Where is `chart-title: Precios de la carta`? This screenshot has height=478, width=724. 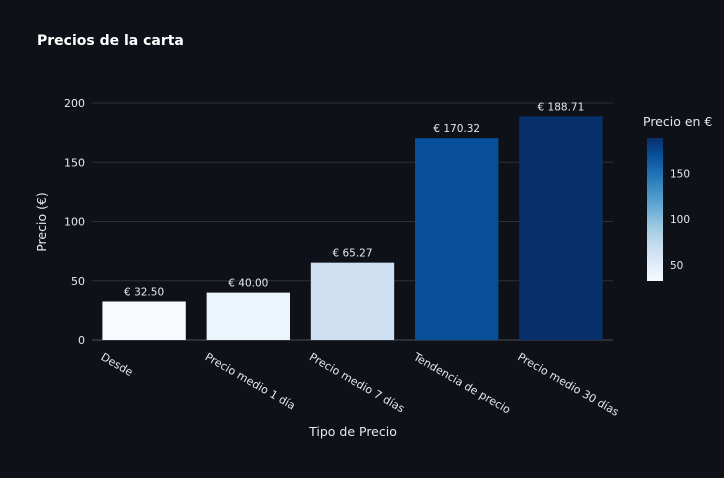
chart-title: Precios de la carta is located at coordinates (110, 41).